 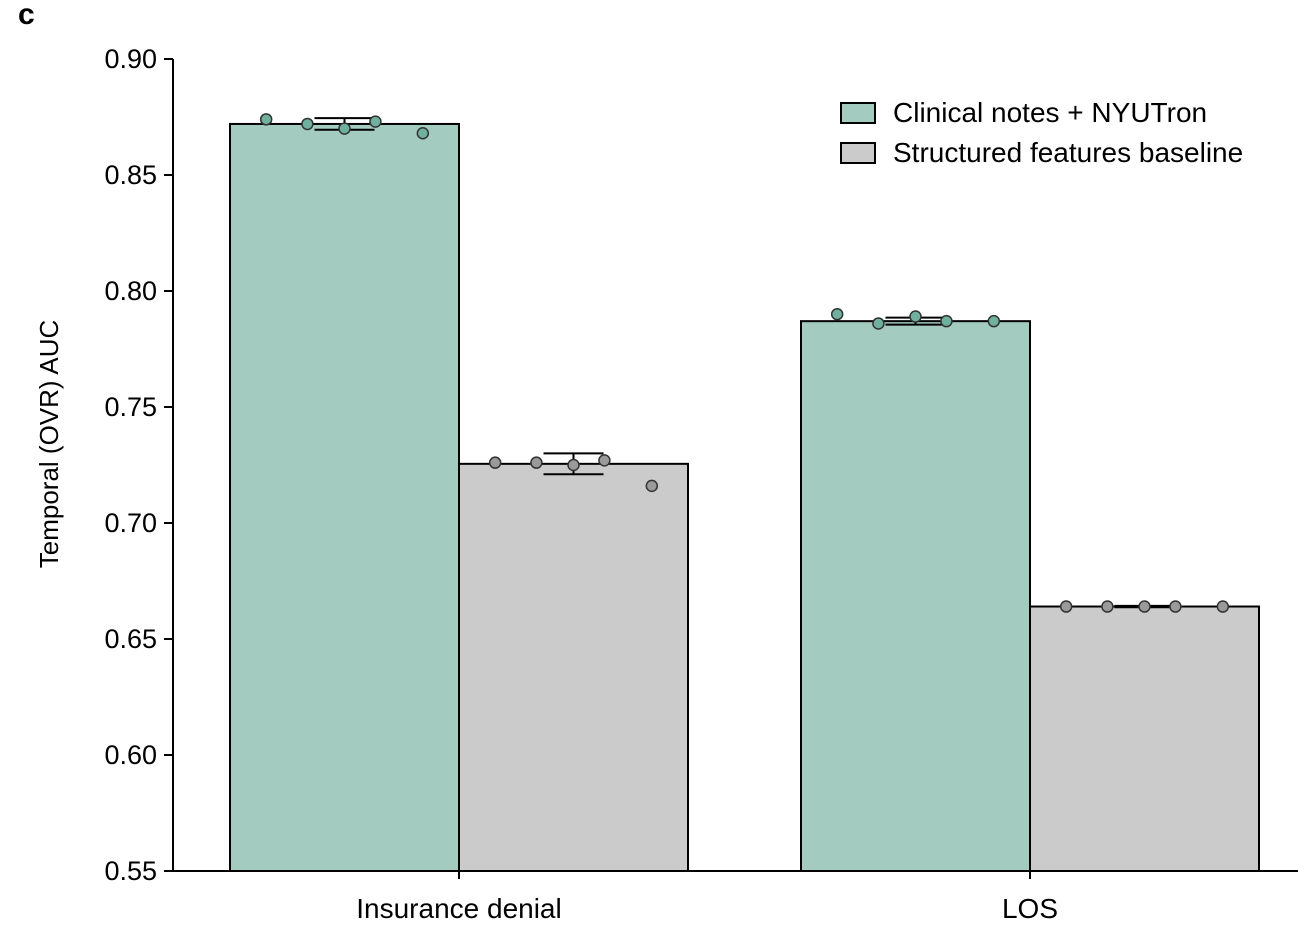 What do you see at coordinates (130, 175) in the screenshot?
I see `y-tick-label-6: 0.85` at bounding box center [130, 175].